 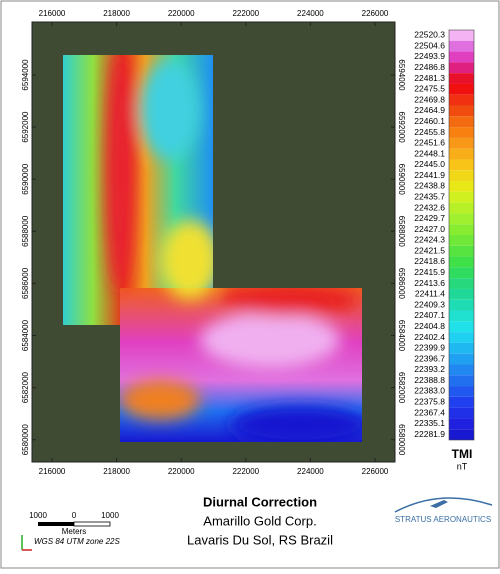 What do you see at coordinates (429, 56) in the screenshot?
I see `legend-label: 22493.9` at bounding box center [429, 56].